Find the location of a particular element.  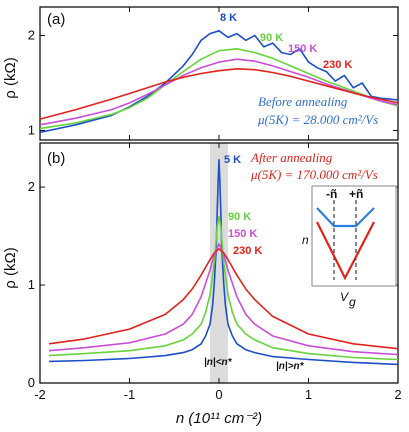

inset-frame is located at coordinates (354, 236).